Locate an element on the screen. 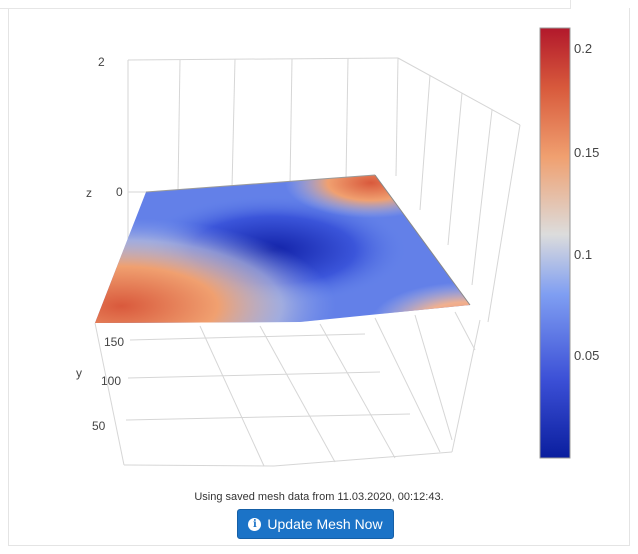  y-tick-100: 100 is located at coordinates (111, 381).